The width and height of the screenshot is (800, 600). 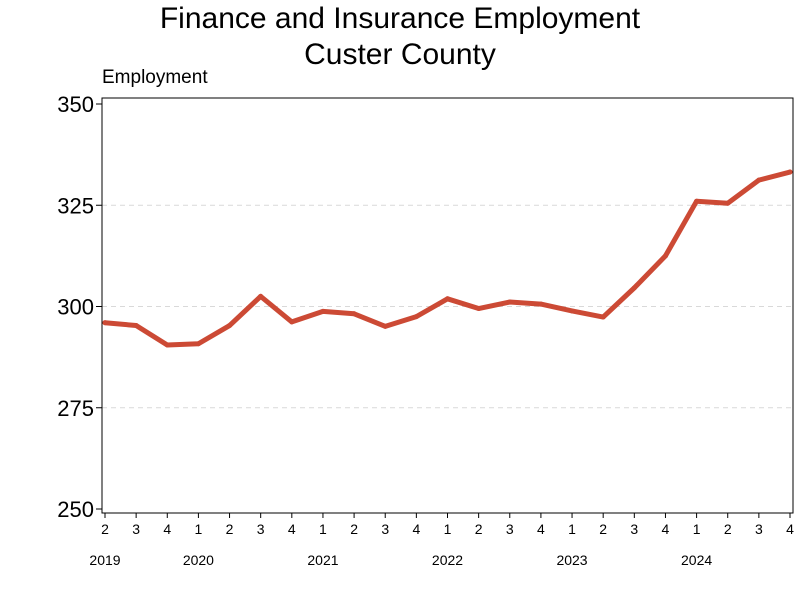 What do you see at coordinates (447, 560) in the screenshot?
I see `year-label: 2022` at bounding box center [447, 560].